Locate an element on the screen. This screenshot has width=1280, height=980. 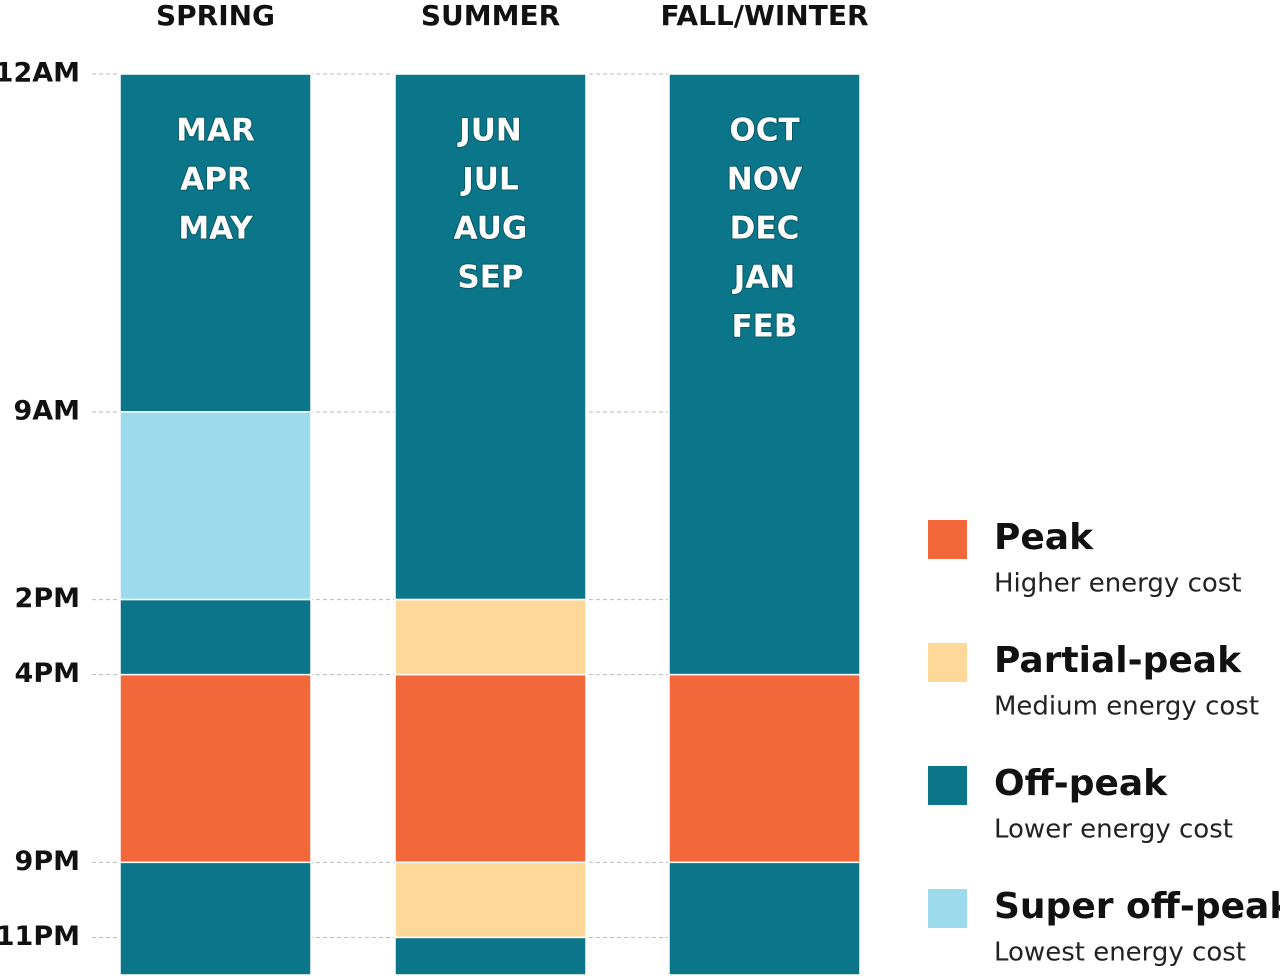
legend-name: Super off-peak is located at coordinates (1137, 906).